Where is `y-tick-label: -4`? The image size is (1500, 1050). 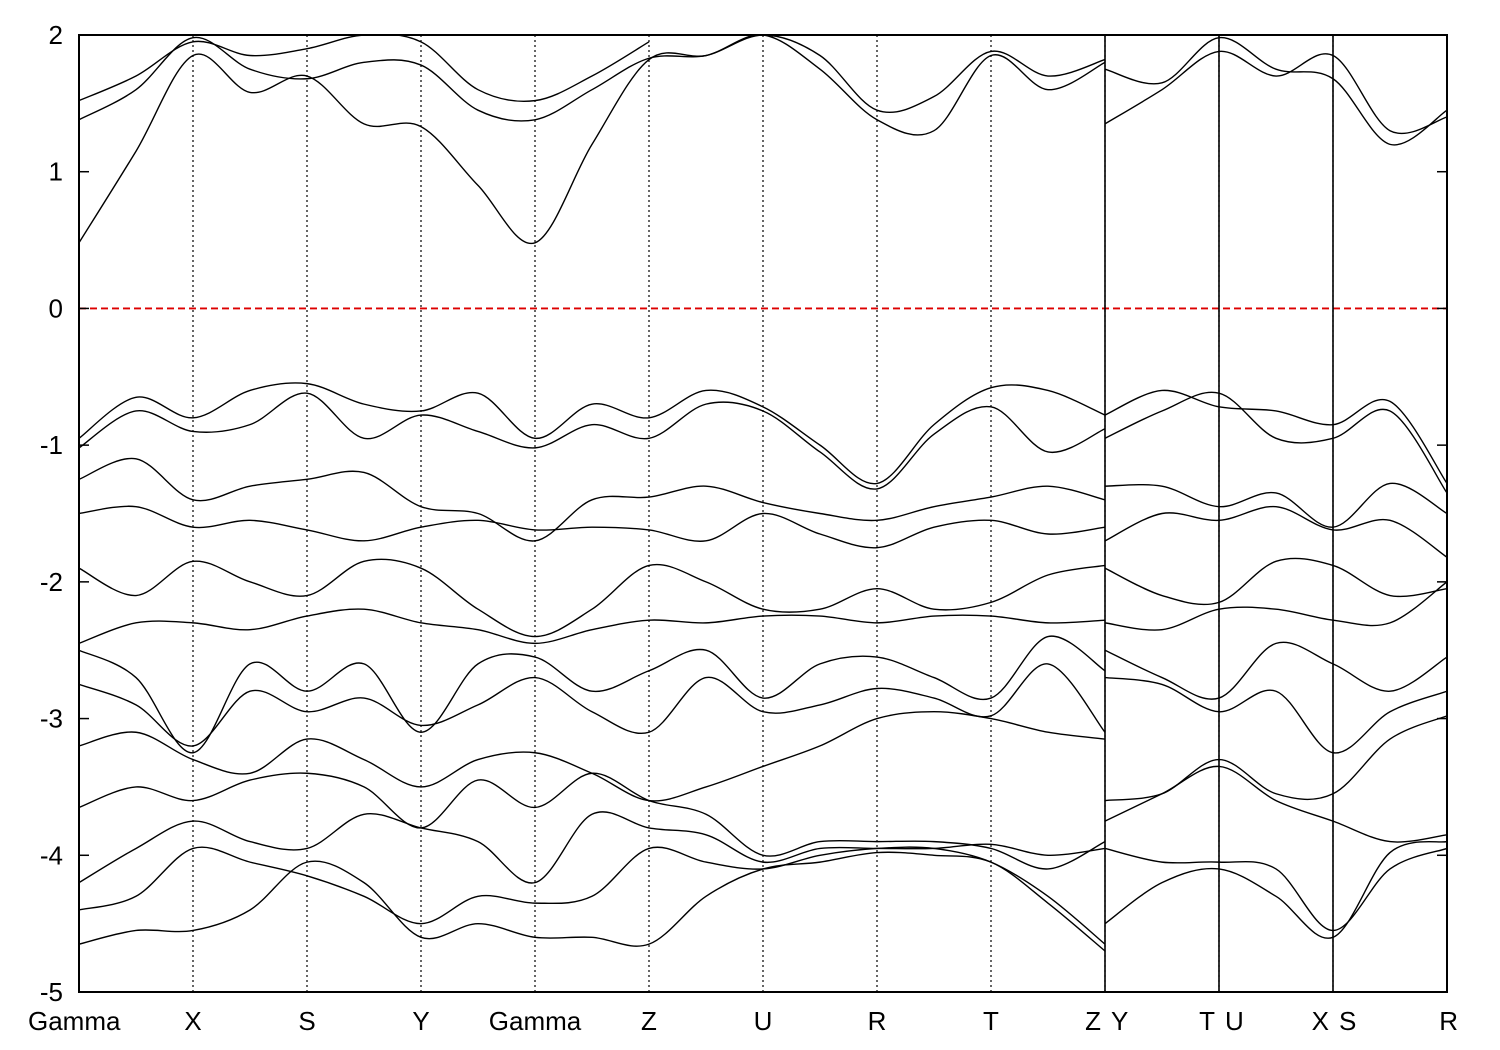
y-tick-label: -4 is located at coordinates (51, 855).